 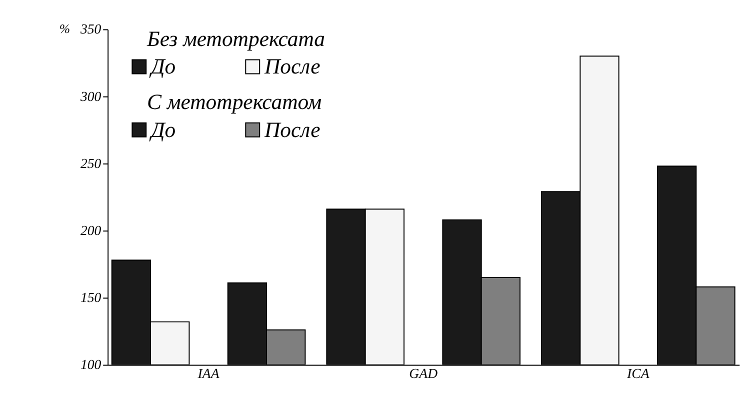 What do you see at coordinates (91, 230) in the screenshot?
I see `y-tick-label: 200` at bounding box center [91, 230].